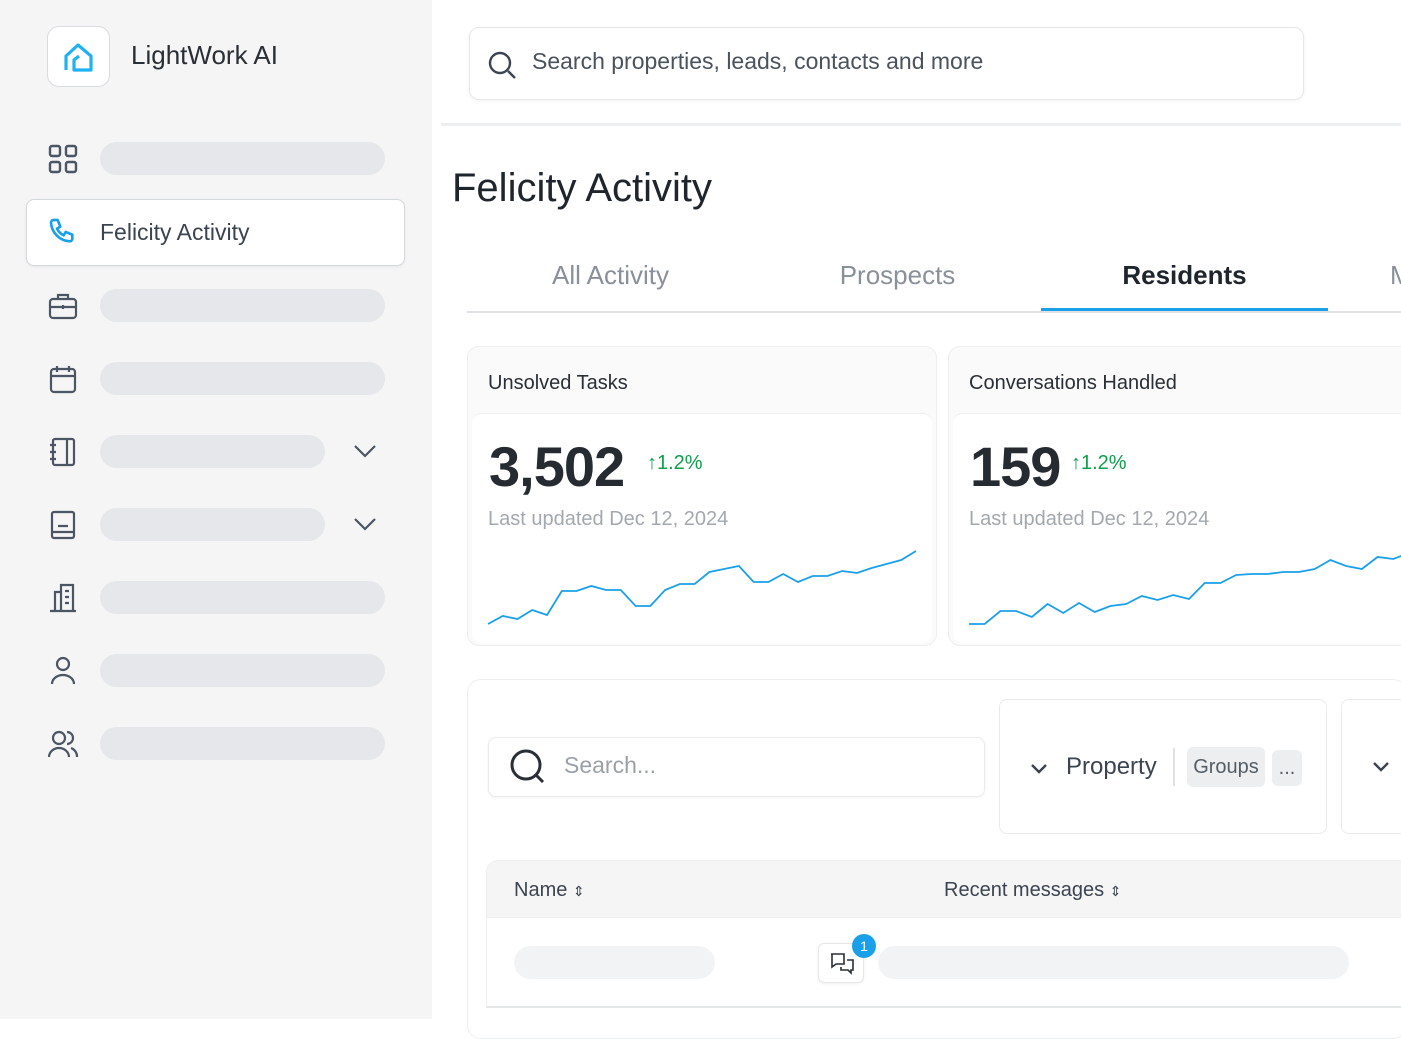 Image resolution: width=1401 pixels, height=1039 pixels. What do you see at coordinates (63, 452) in the screenshot?
I see `notebook-icon` at bounding box center [63, 452].